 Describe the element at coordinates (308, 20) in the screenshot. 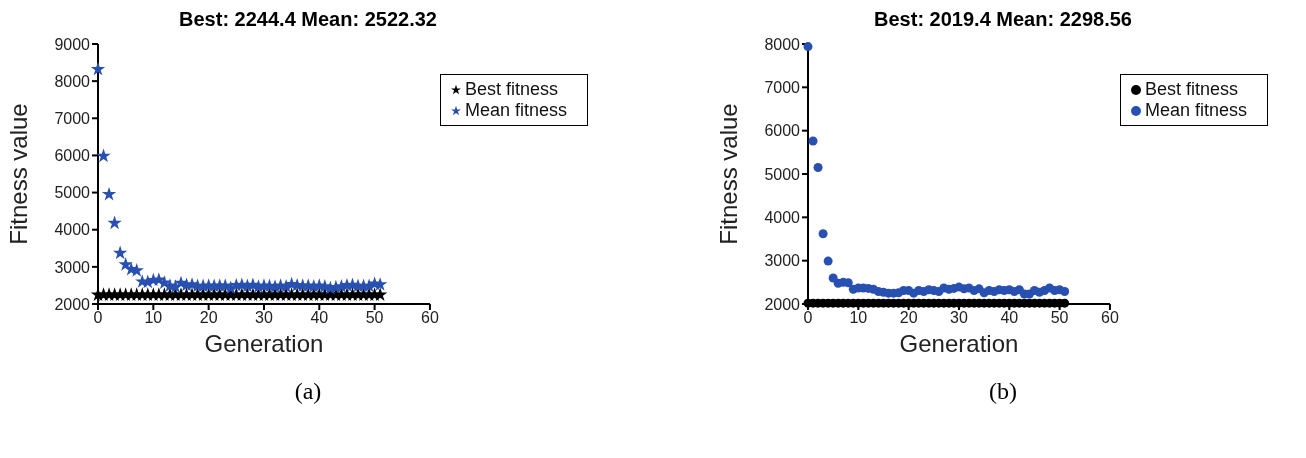

I see `chart-title: Best: 2244.4 Mean: 2522.32` at that location.